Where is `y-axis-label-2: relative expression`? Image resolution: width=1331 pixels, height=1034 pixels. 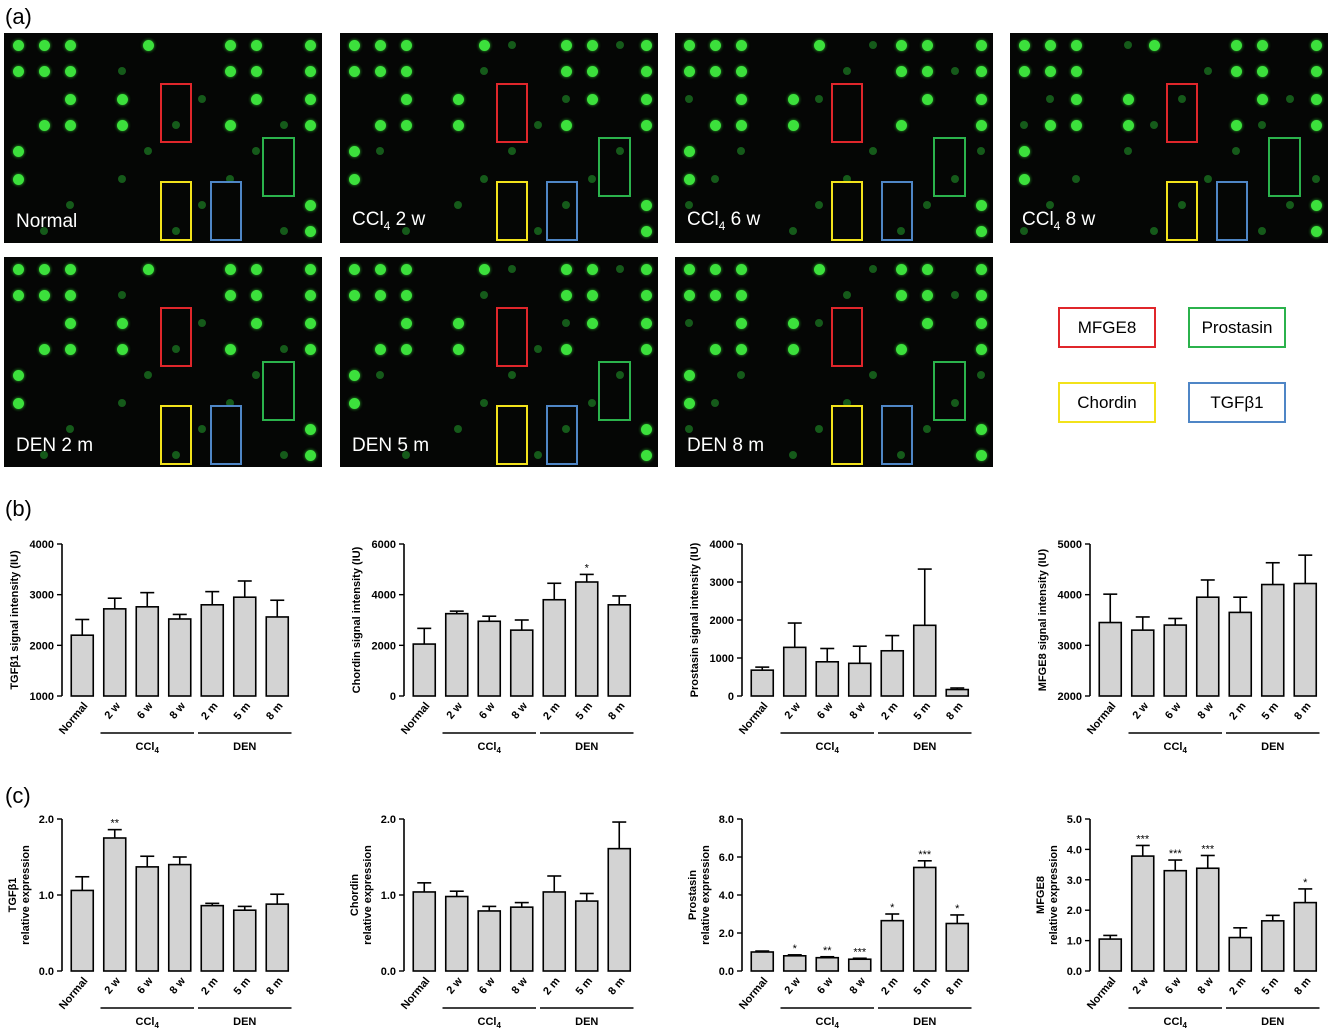 y-axis-label-2: relative expression is located at coordinates (706, 895).